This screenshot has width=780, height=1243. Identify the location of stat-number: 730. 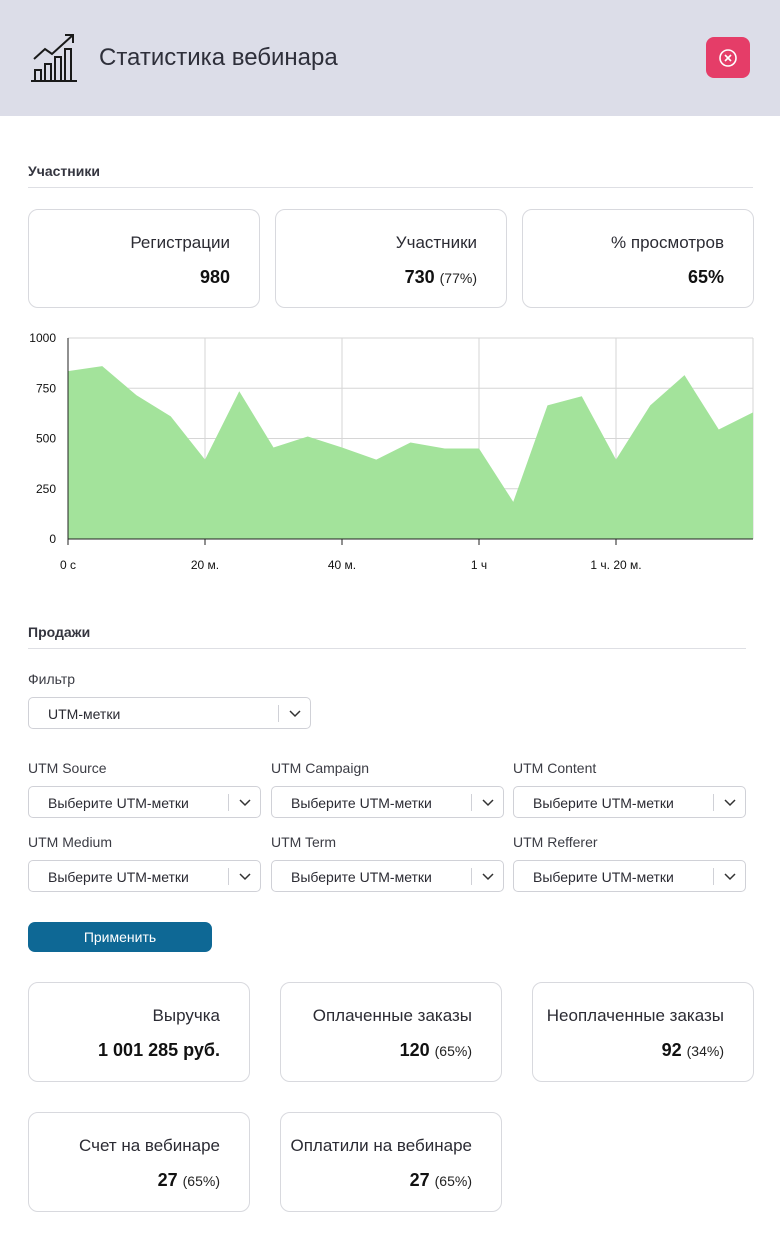
(419, 277).